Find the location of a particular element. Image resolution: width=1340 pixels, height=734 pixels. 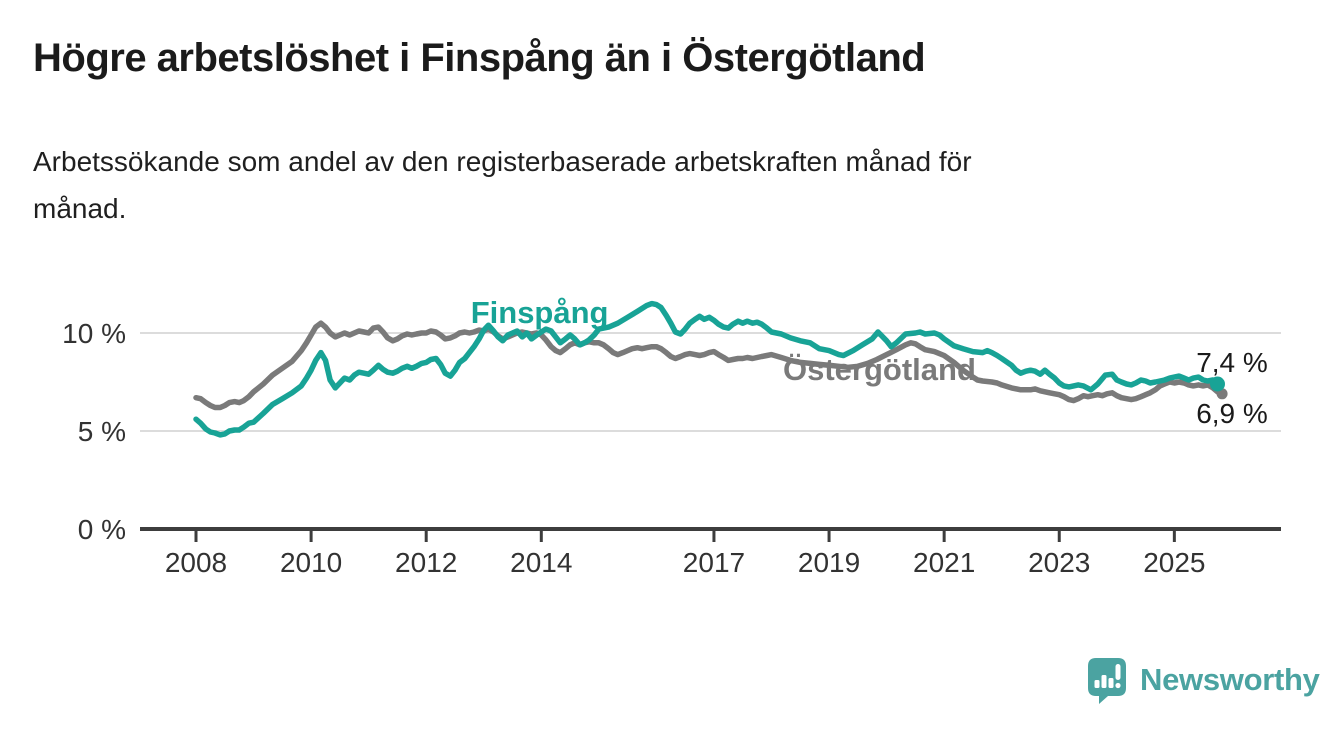

x-tick-label: 2014 is located at coordinates (541, 562).